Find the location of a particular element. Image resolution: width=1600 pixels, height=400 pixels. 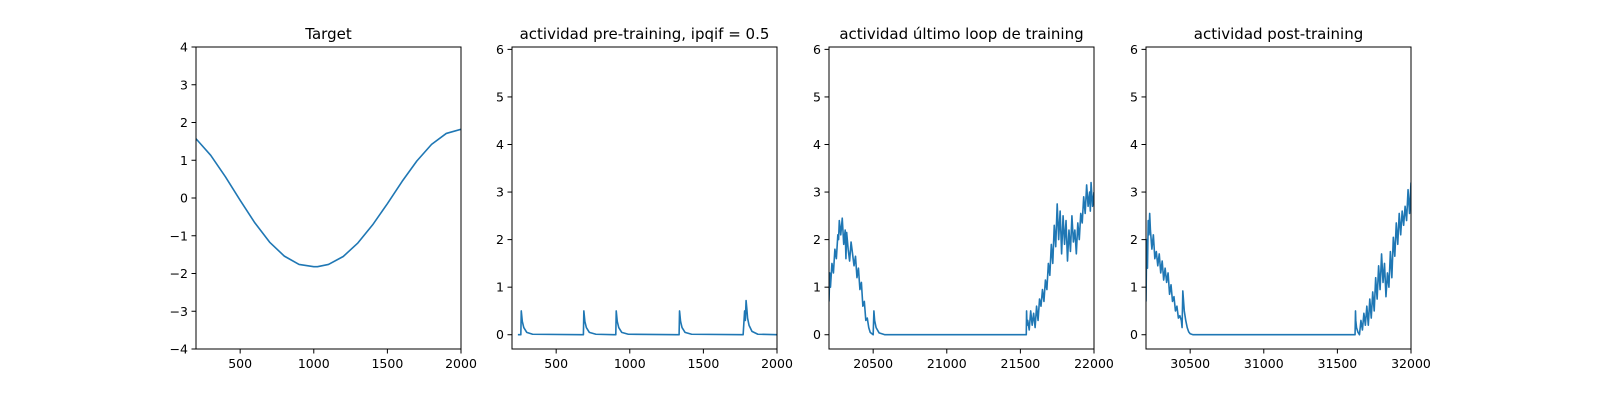

subplot-title: Target is located at coordinates (328, 34).